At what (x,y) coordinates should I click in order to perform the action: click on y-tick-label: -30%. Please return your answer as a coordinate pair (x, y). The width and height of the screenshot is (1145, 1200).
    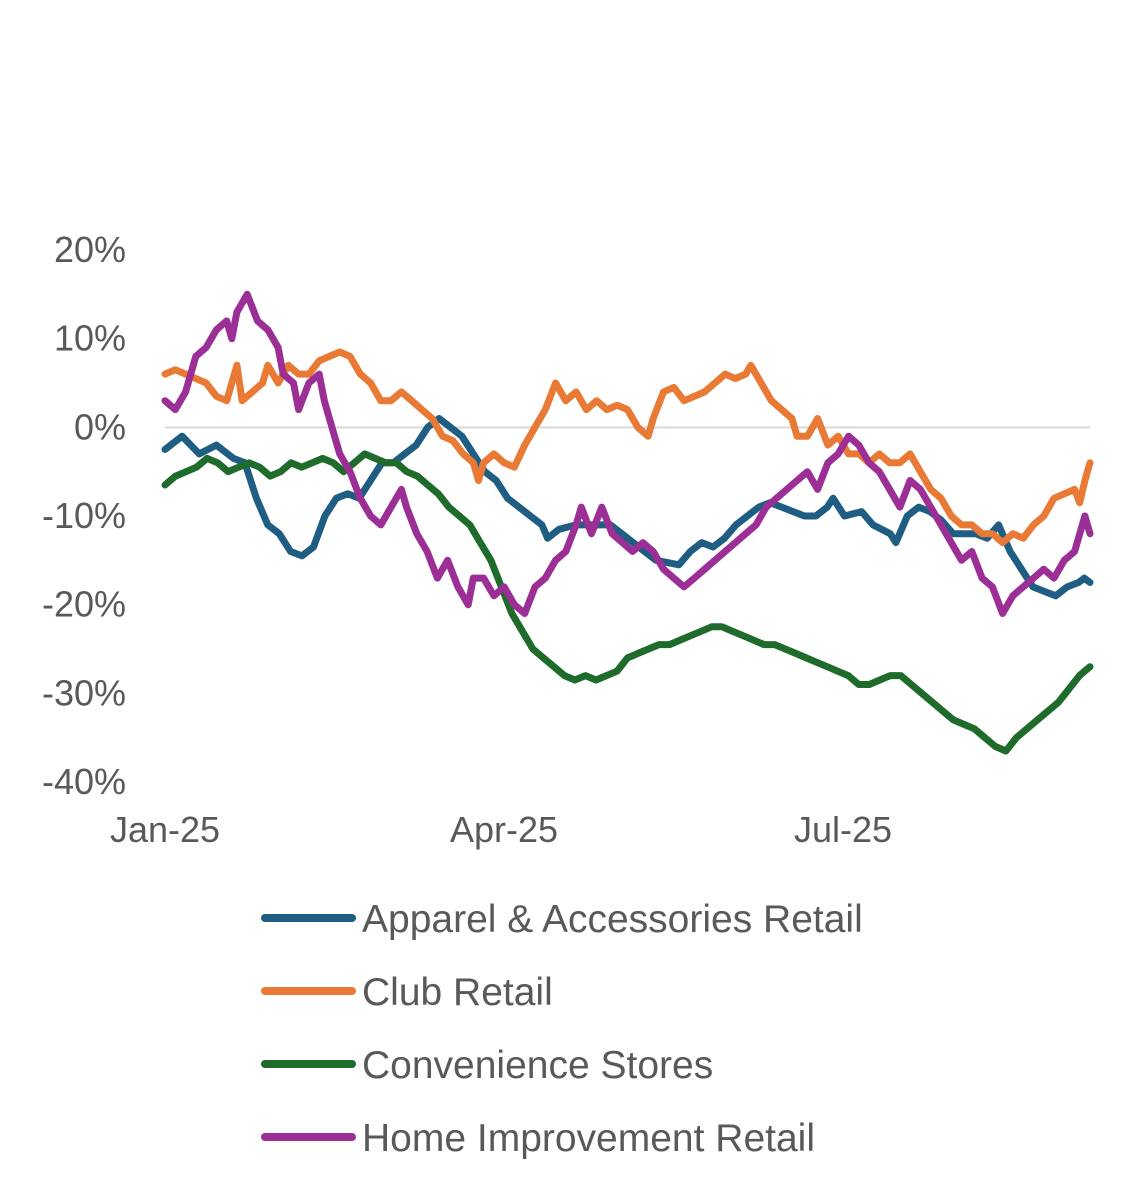
    Looking at the image, I should click on (84, 692).